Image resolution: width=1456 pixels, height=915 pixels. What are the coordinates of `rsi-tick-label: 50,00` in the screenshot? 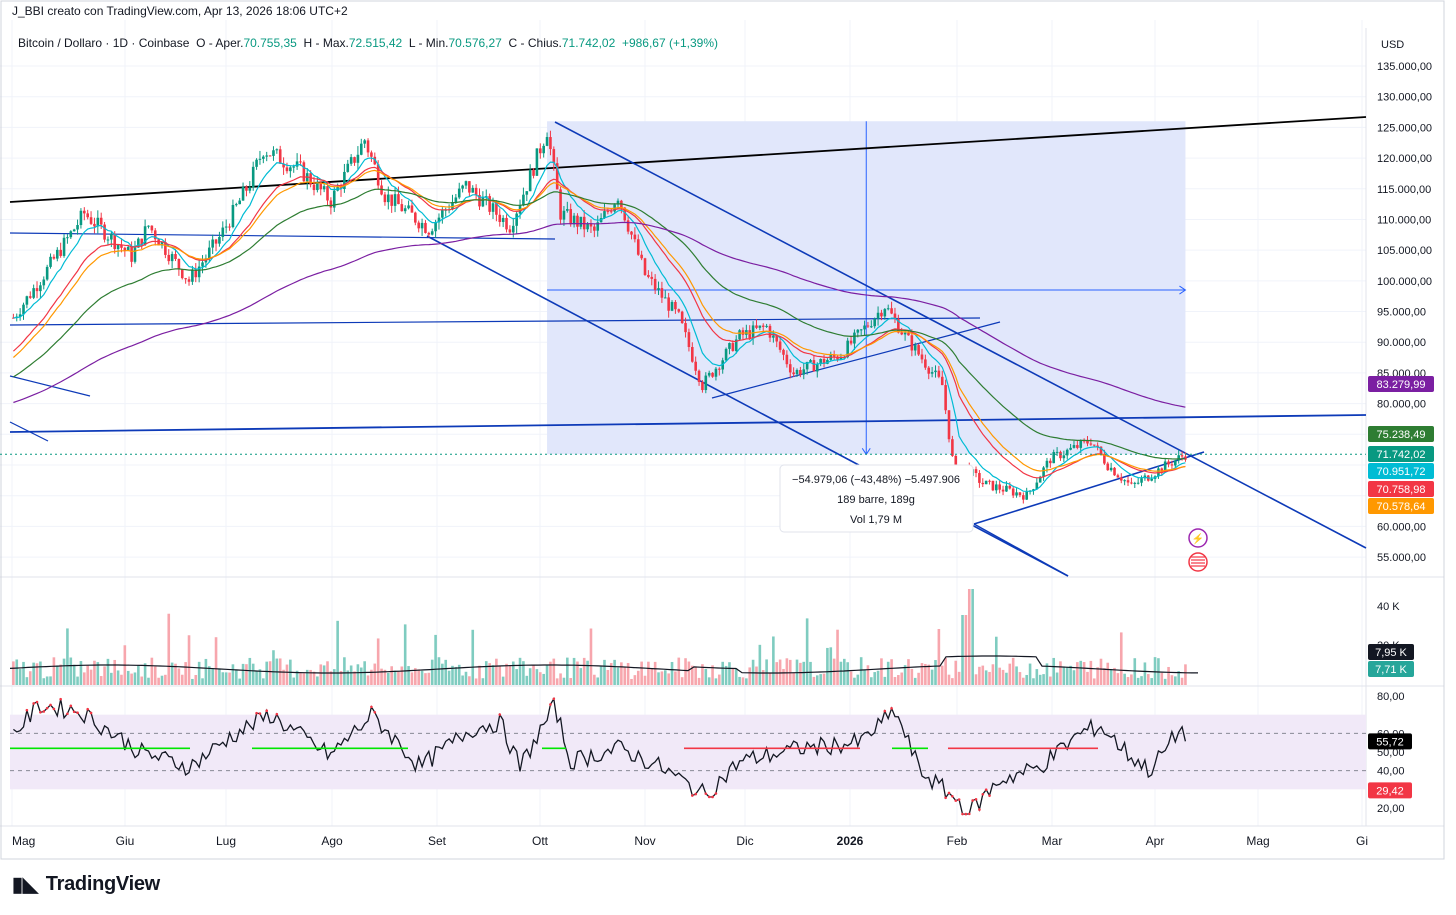 It's located at (1391, 753).